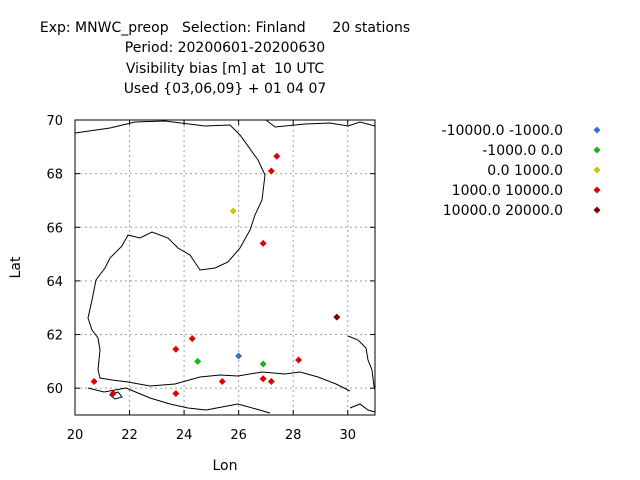 Image resolution: width=640 pixels, height=480 pixels. Describe the element at coordinates (293, 435) in the screenshot. I see `x-tick-label: 28` at that location.